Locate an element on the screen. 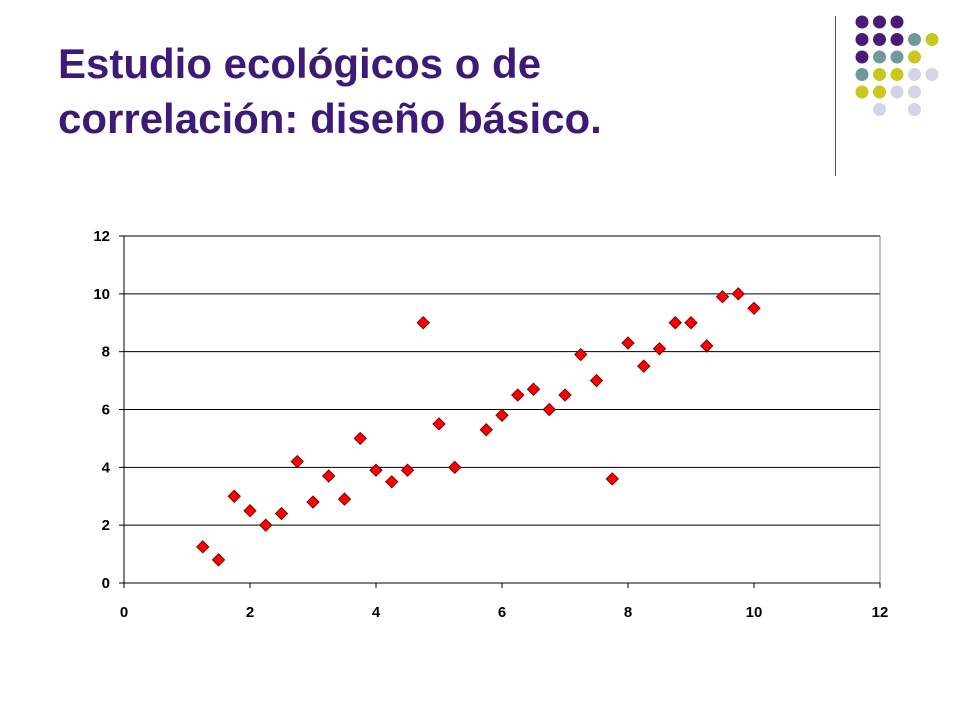 The width and height of the screenshot is (960, 720). slide-title-line-2: correlación: diseño básico. is located at coordinates (330, 118).